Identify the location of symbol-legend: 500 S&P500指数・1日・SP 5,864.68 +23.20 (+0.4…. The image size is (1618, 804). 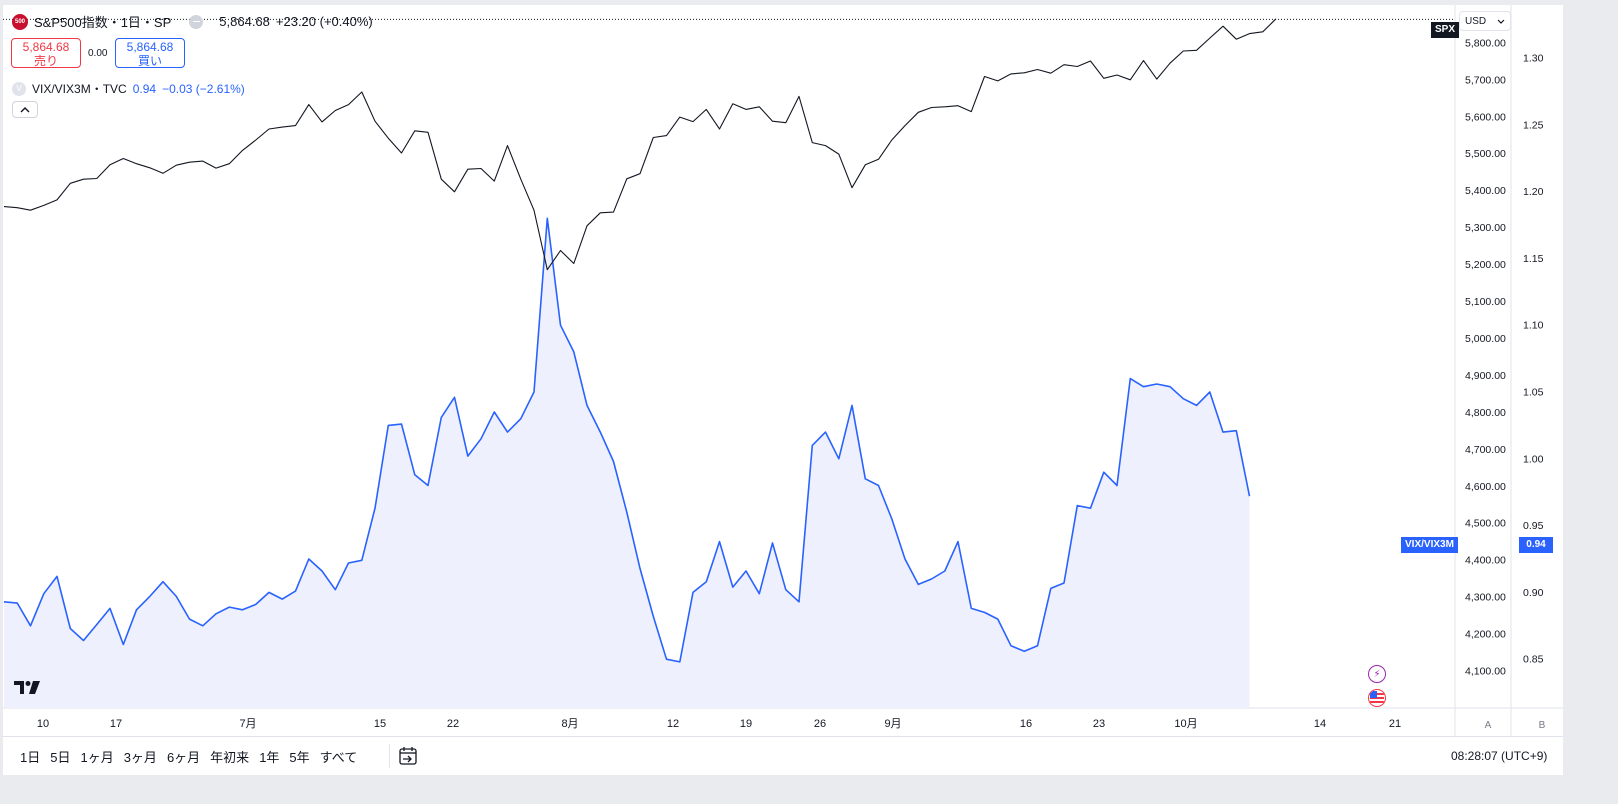
(192, 21).